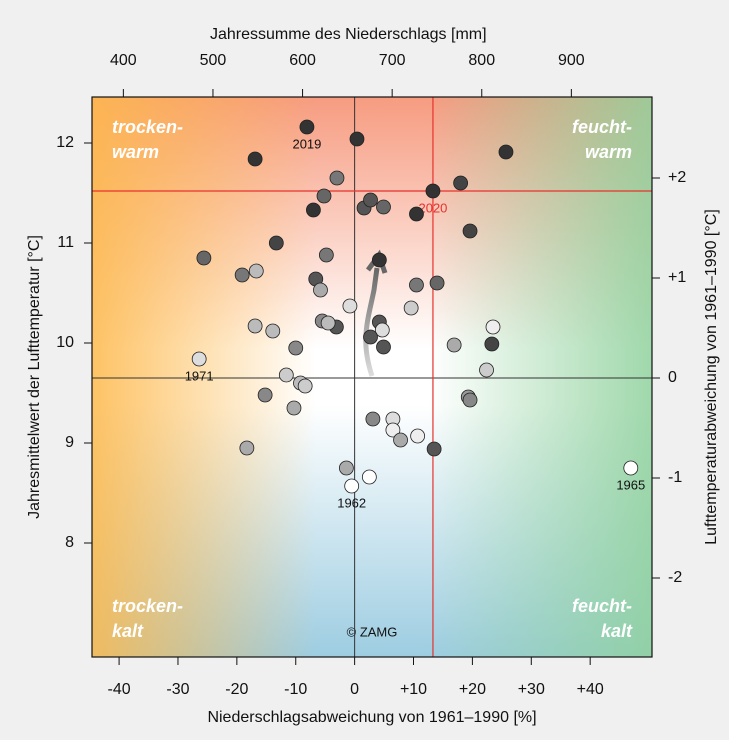 The image size is (729, 740). I want to click on y-tick-label: 11, so click(65, 242).